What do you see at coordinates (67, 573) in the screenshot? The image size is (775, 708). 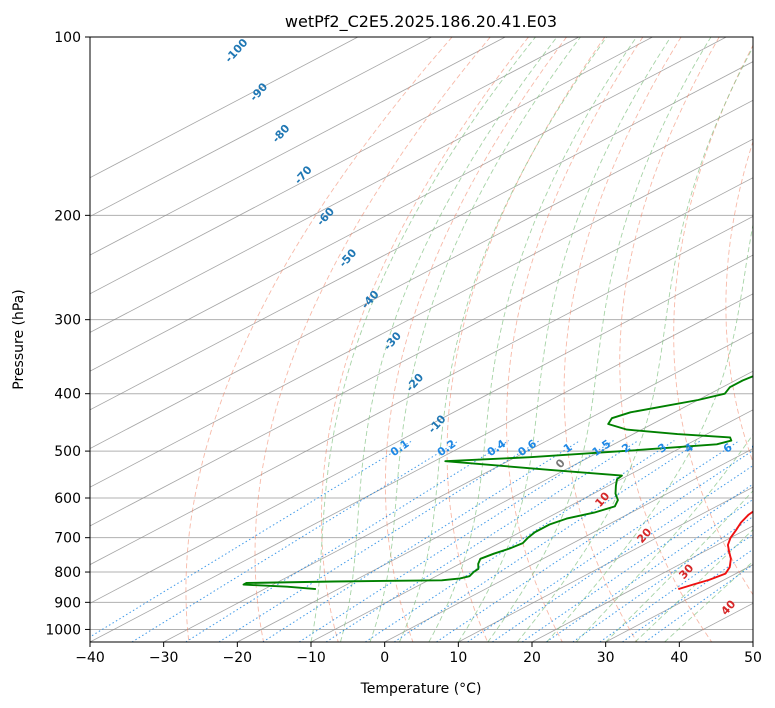 I see `y-tick-label: 800` at bounding box center [67, 573].